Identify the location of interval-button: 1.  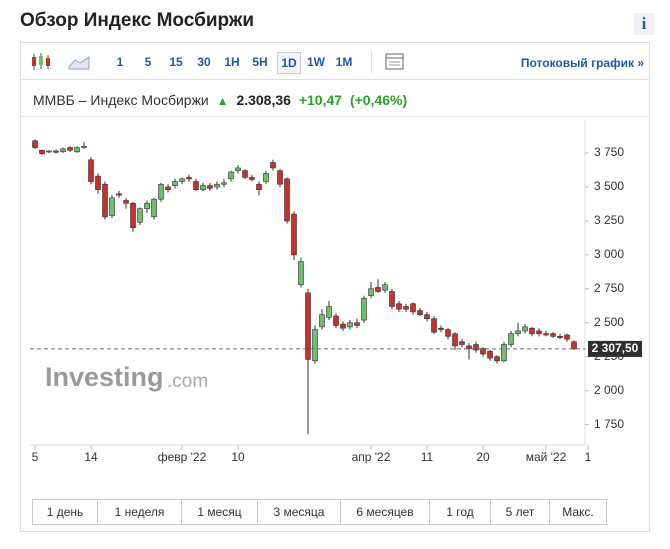
(120, 62).